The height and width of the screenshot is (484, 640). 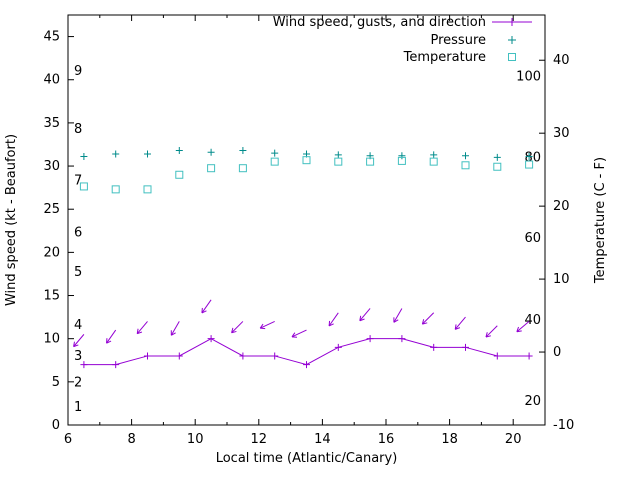 What do you see at coordinates (386, 439) in the screenshot?
I see `x-tick-label: 16` at bounding box center [386, 439].